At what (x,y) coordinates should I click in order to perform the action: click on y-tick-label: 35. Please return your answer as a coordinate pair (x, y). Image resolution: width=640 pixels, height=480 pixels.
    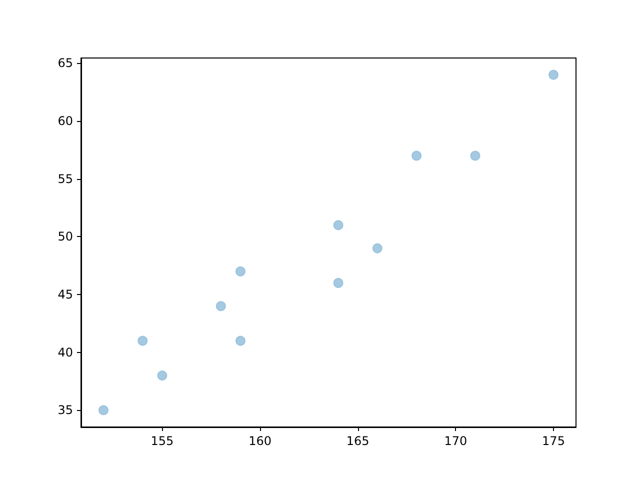
    Looking at the image, I should click on (65, 410).